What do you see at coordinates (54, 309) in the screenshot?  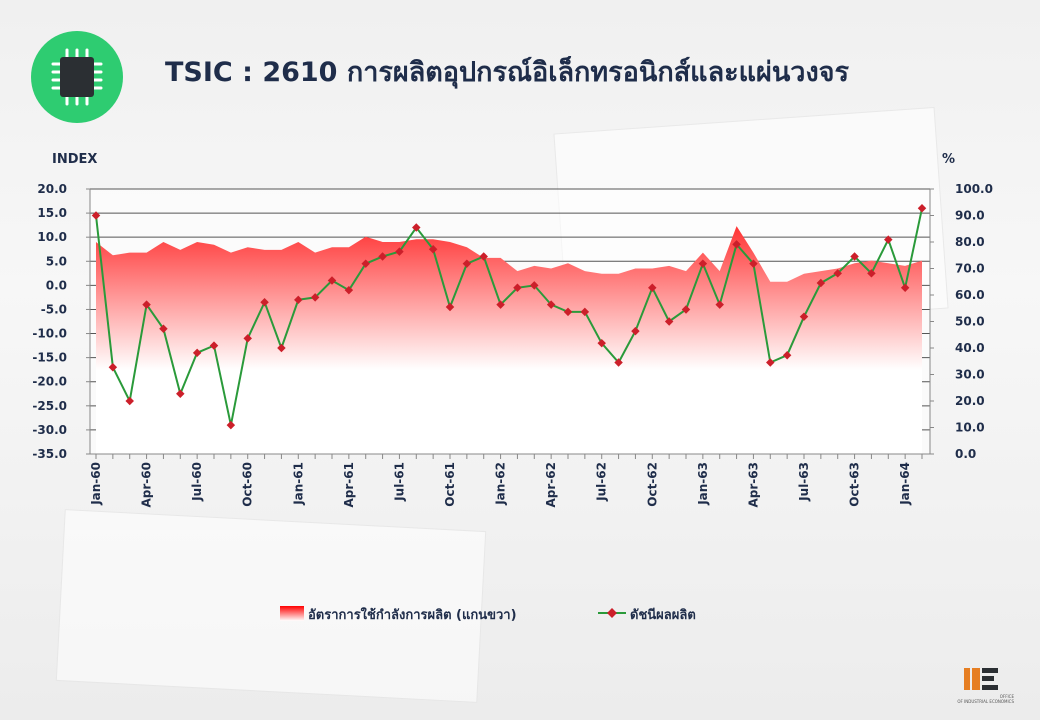 I see `left-tick-label: -5.0` at bounding box center [54, 309].